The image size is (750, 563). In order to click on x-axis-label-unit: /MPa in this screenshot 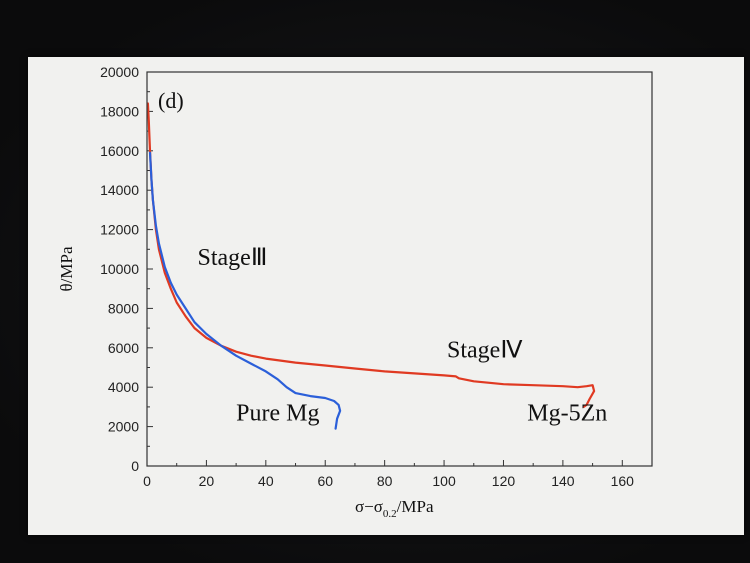, I will do `click(415, 506)`.